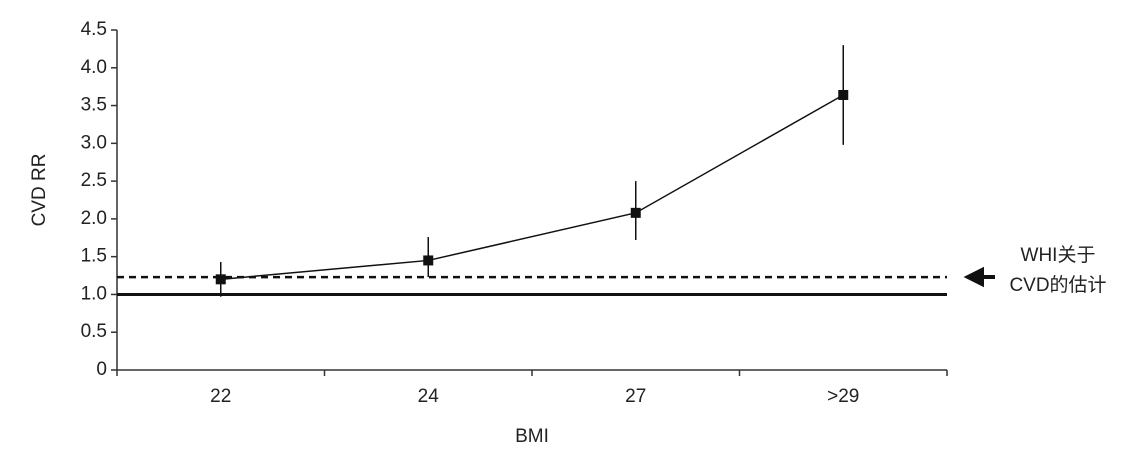  I want to click on y-tick-label: 1.0, so click(94, 293).